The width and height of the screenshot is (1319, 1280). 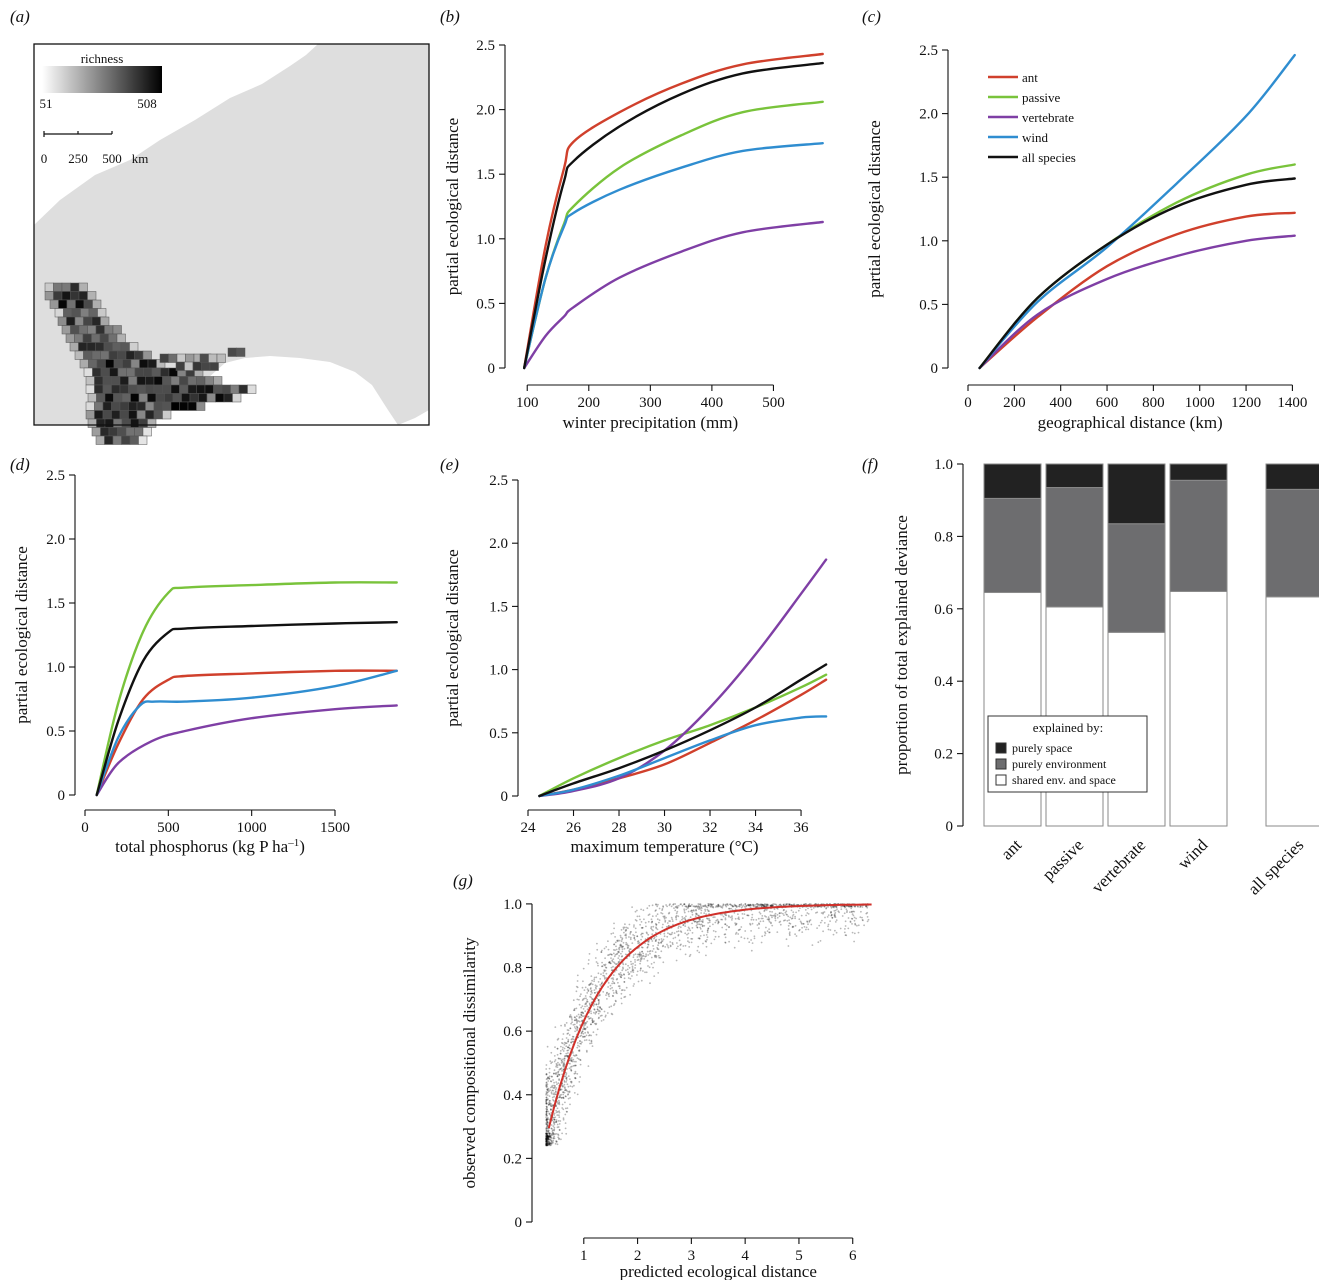 What do you see at coordinates (231, 234) in the screenshot?
I see `map-frame` at bounding box center [231, 234].